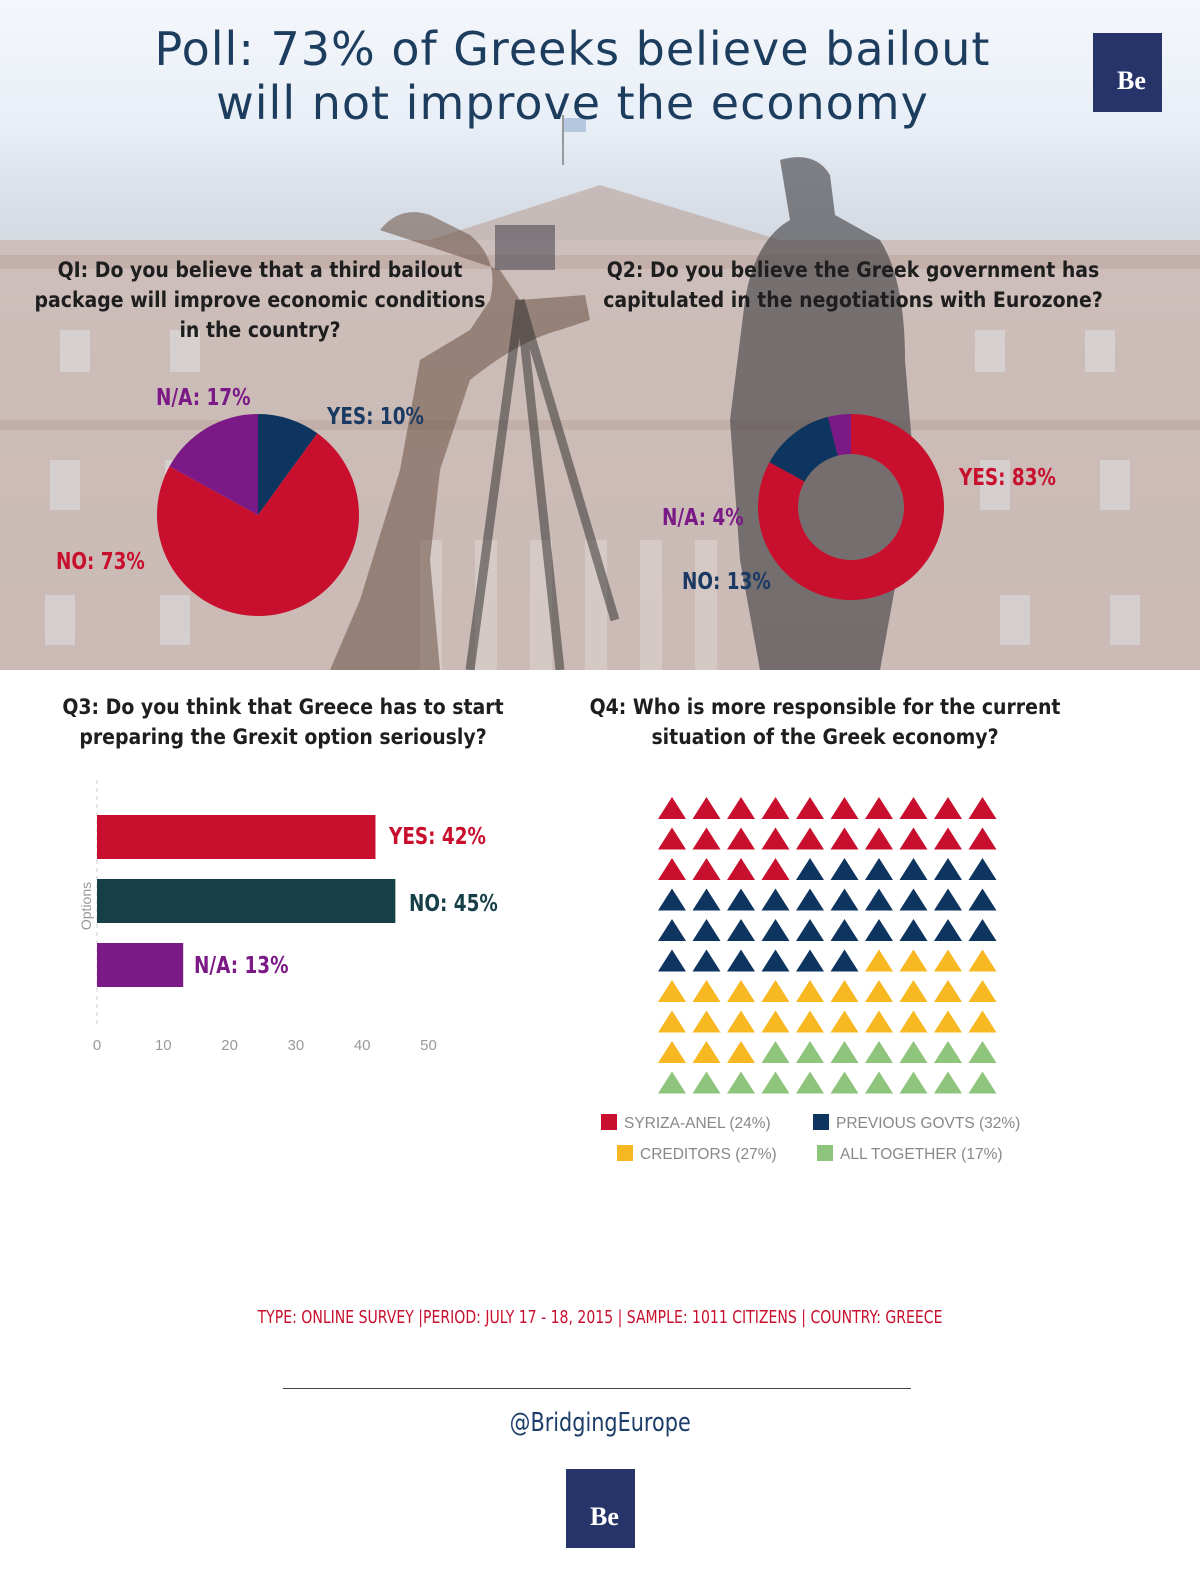  I want to click on q3-label-na: N/A: 13%, so click(241, 966).